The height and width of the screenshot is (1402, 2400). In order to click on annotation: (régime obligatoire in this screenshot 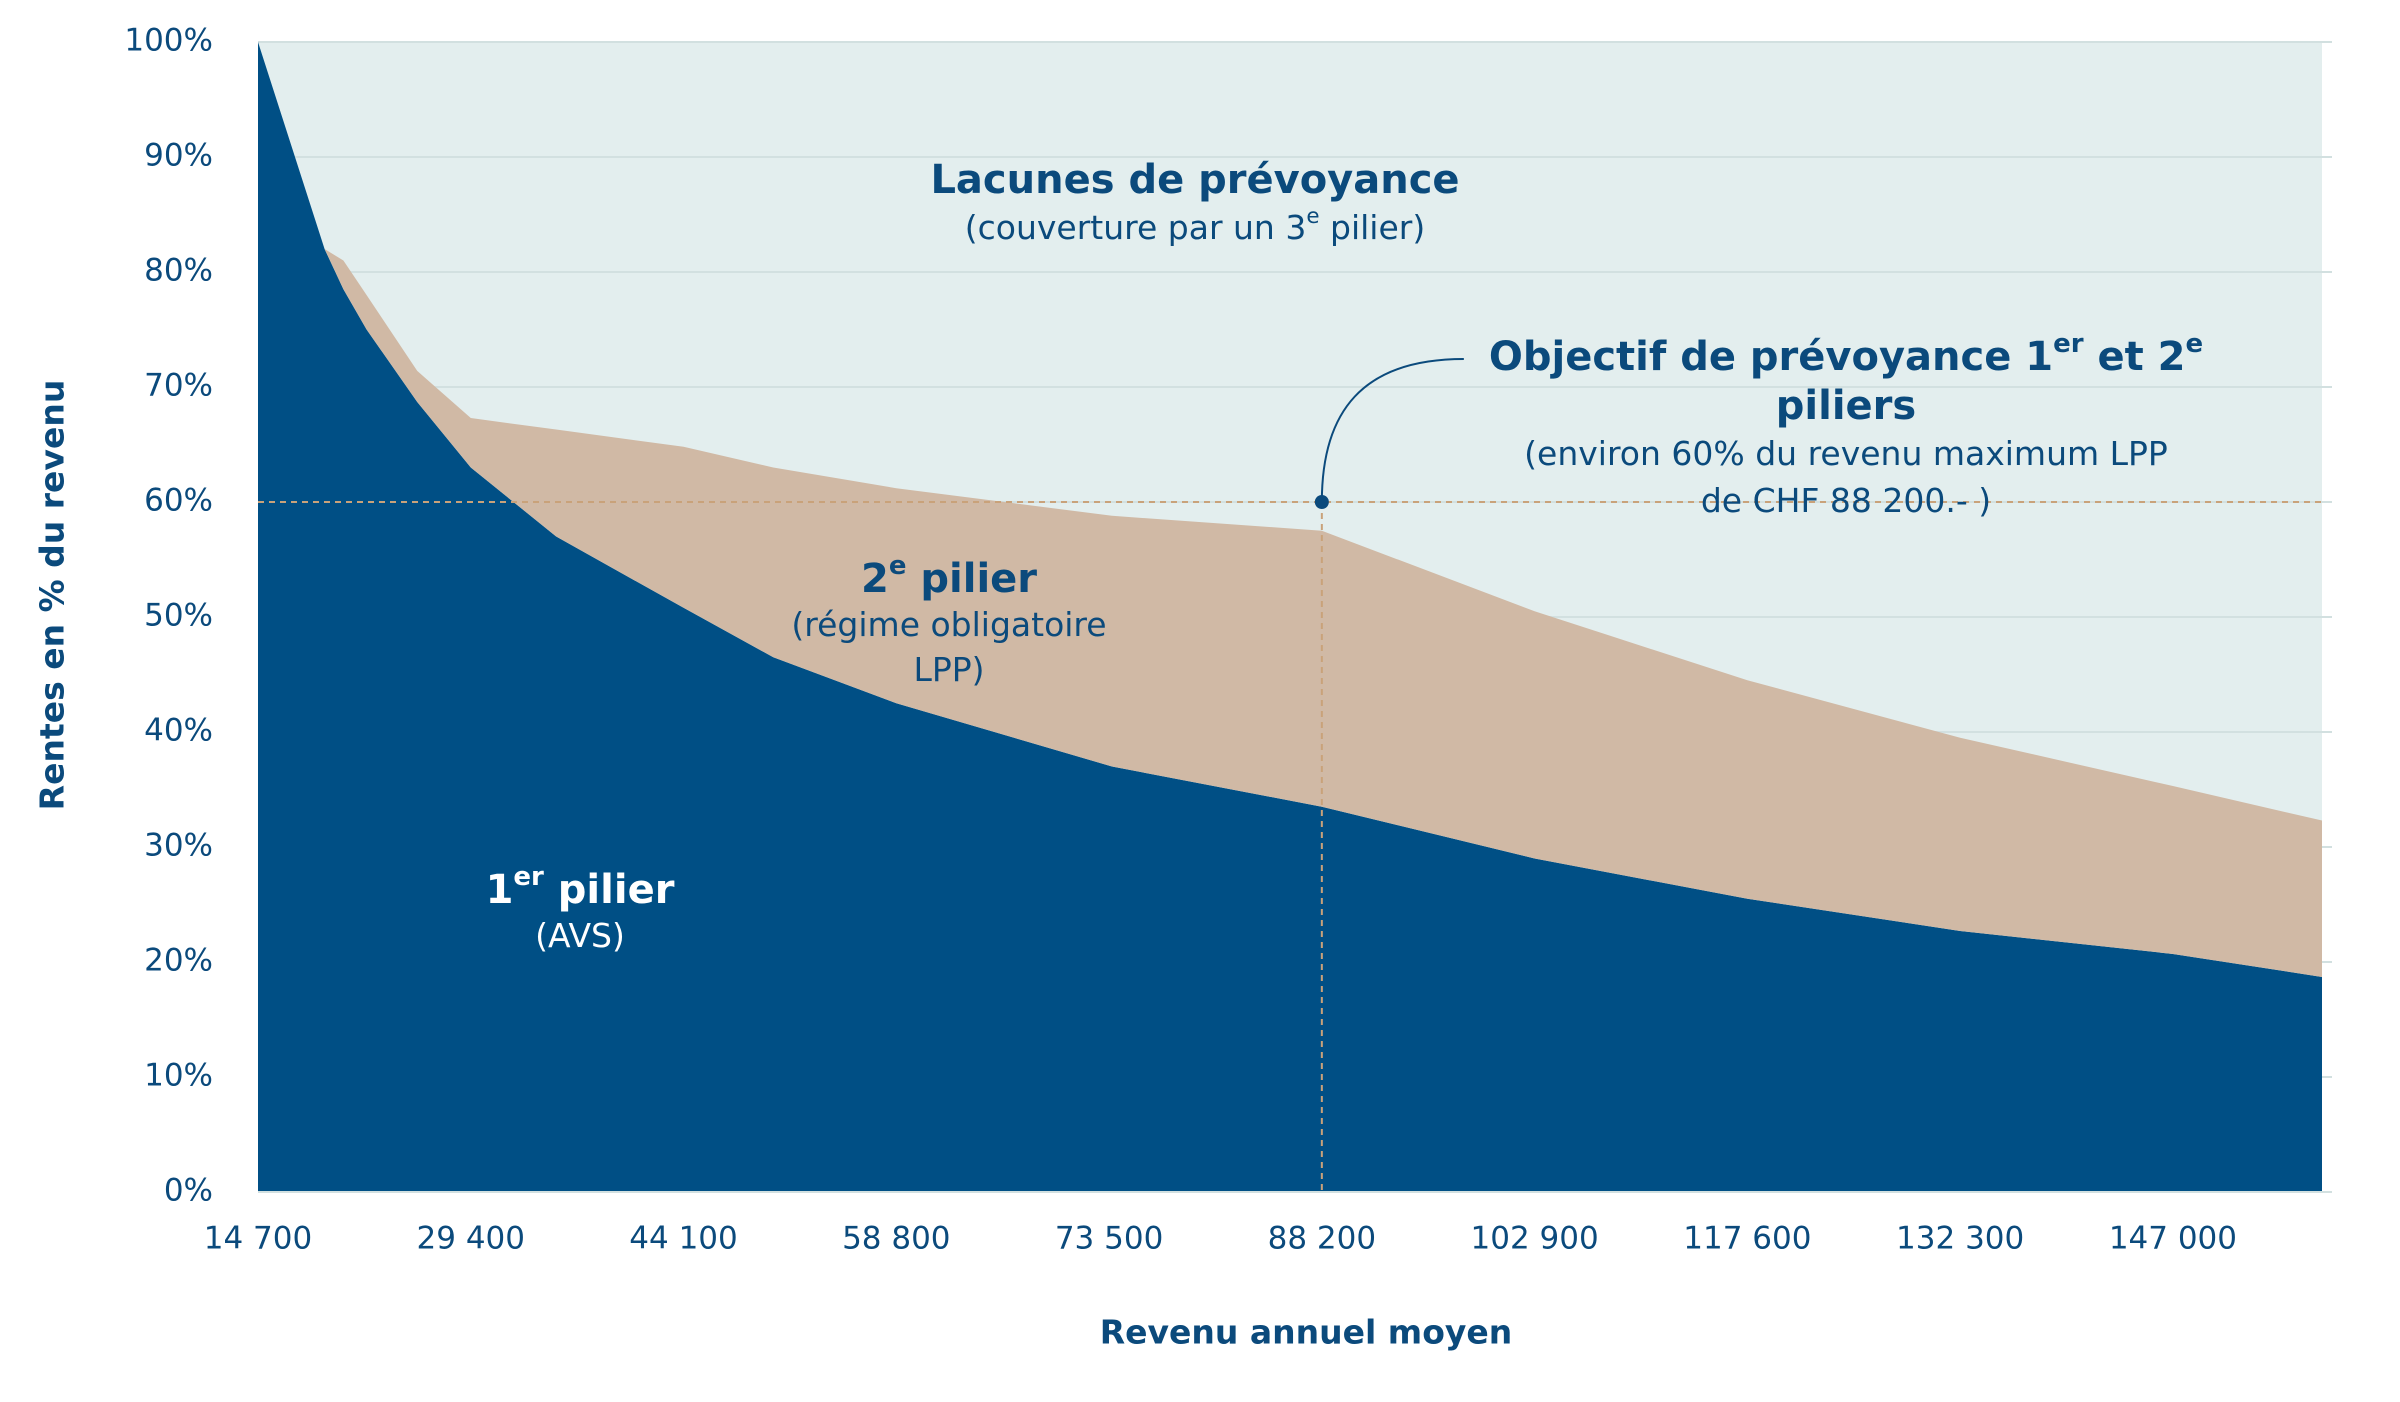, I will do `click(948, 624)`.